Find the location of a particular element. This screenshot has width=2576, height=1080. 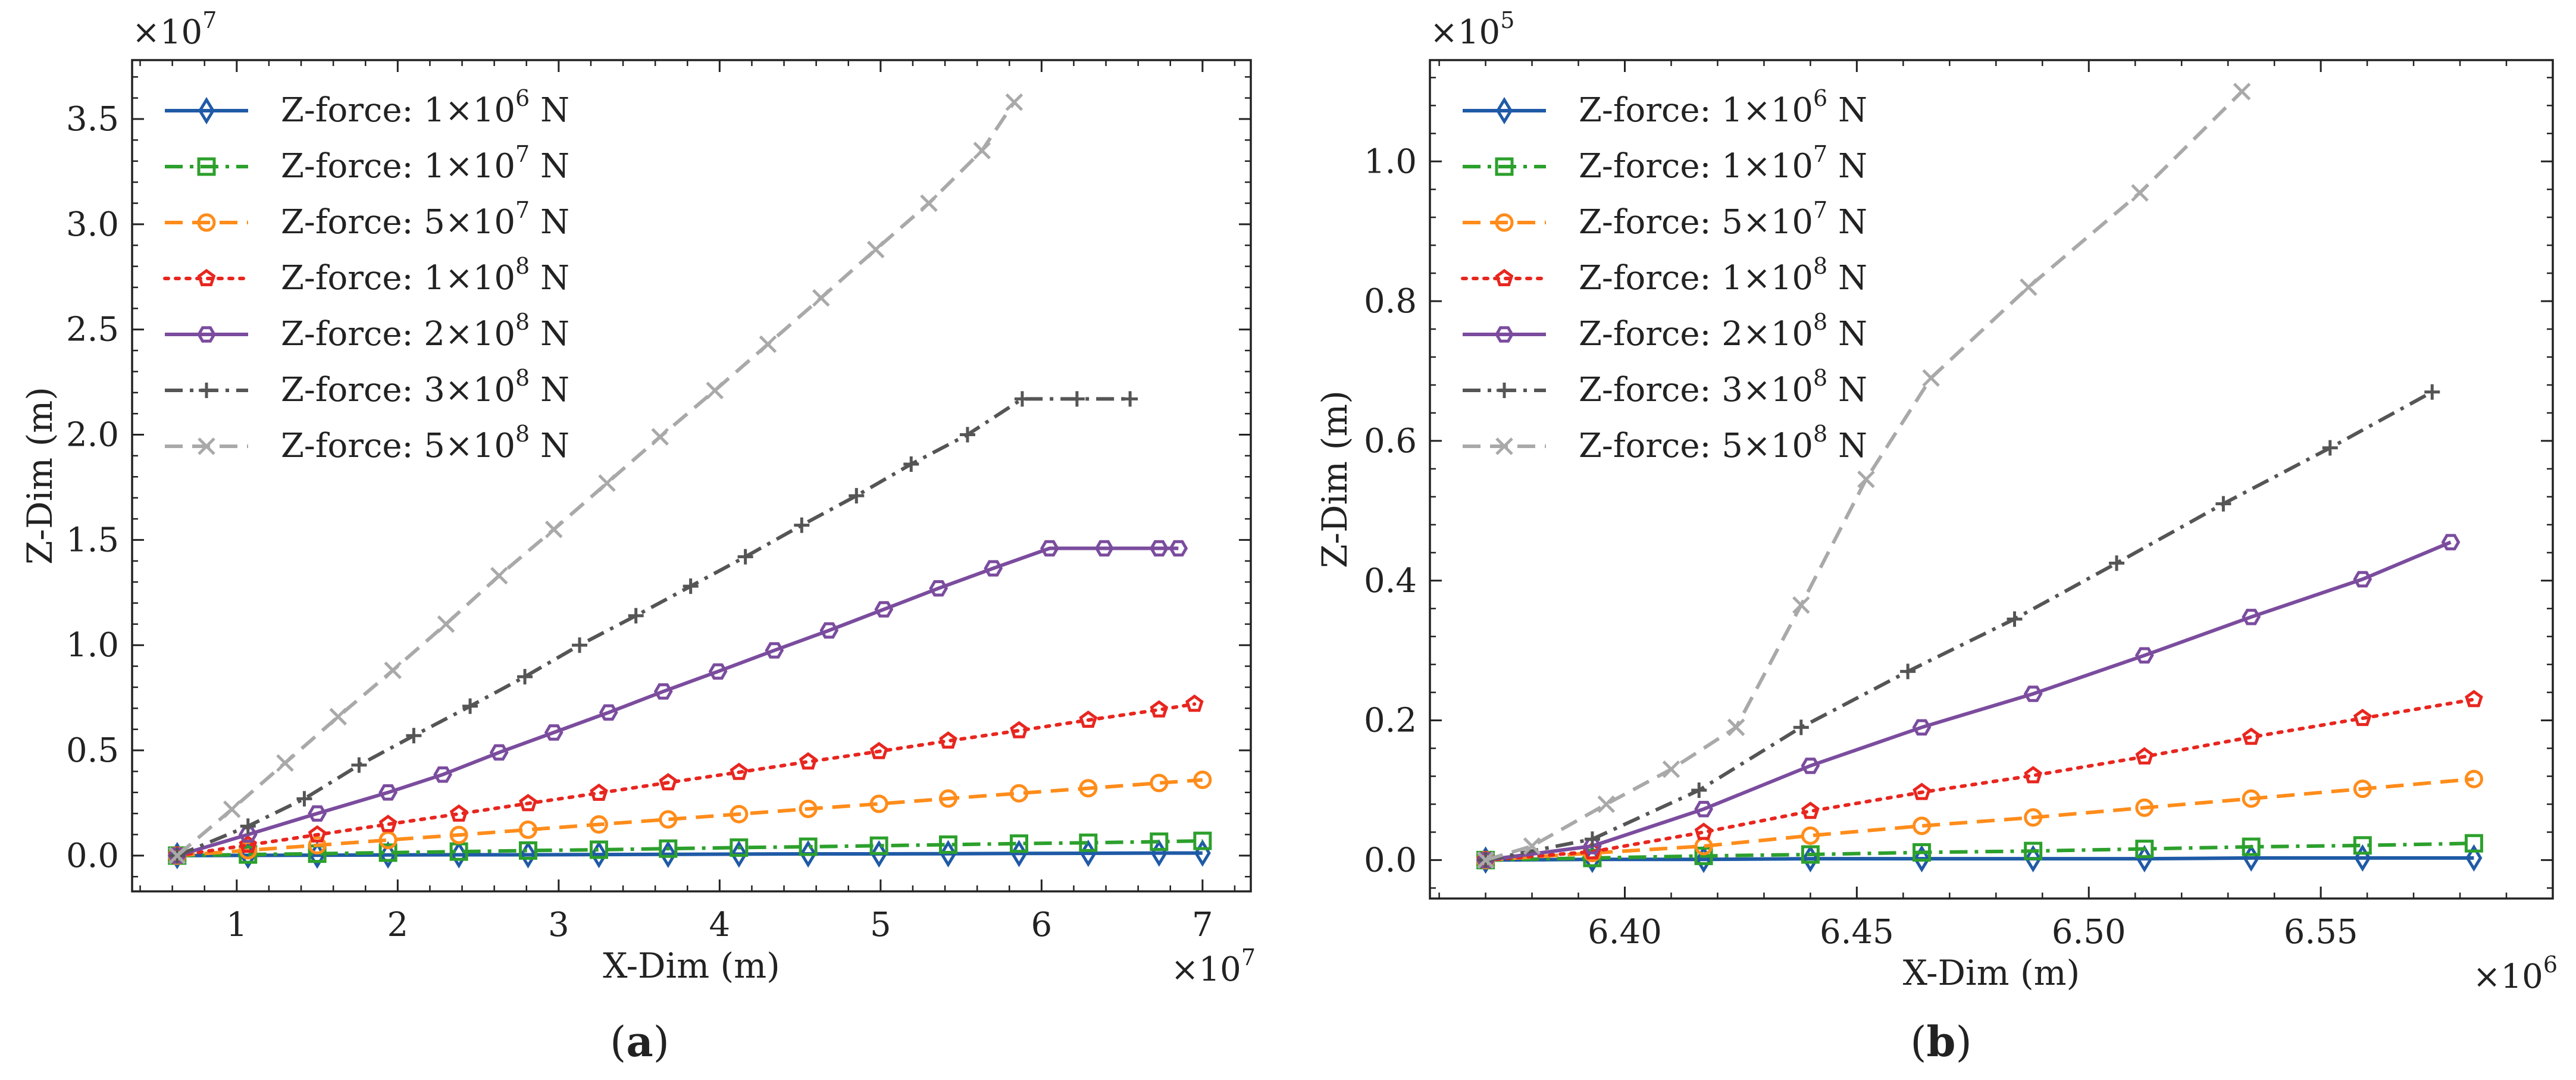

x-tick-label: 6 is located at coordinates (1042, 925).